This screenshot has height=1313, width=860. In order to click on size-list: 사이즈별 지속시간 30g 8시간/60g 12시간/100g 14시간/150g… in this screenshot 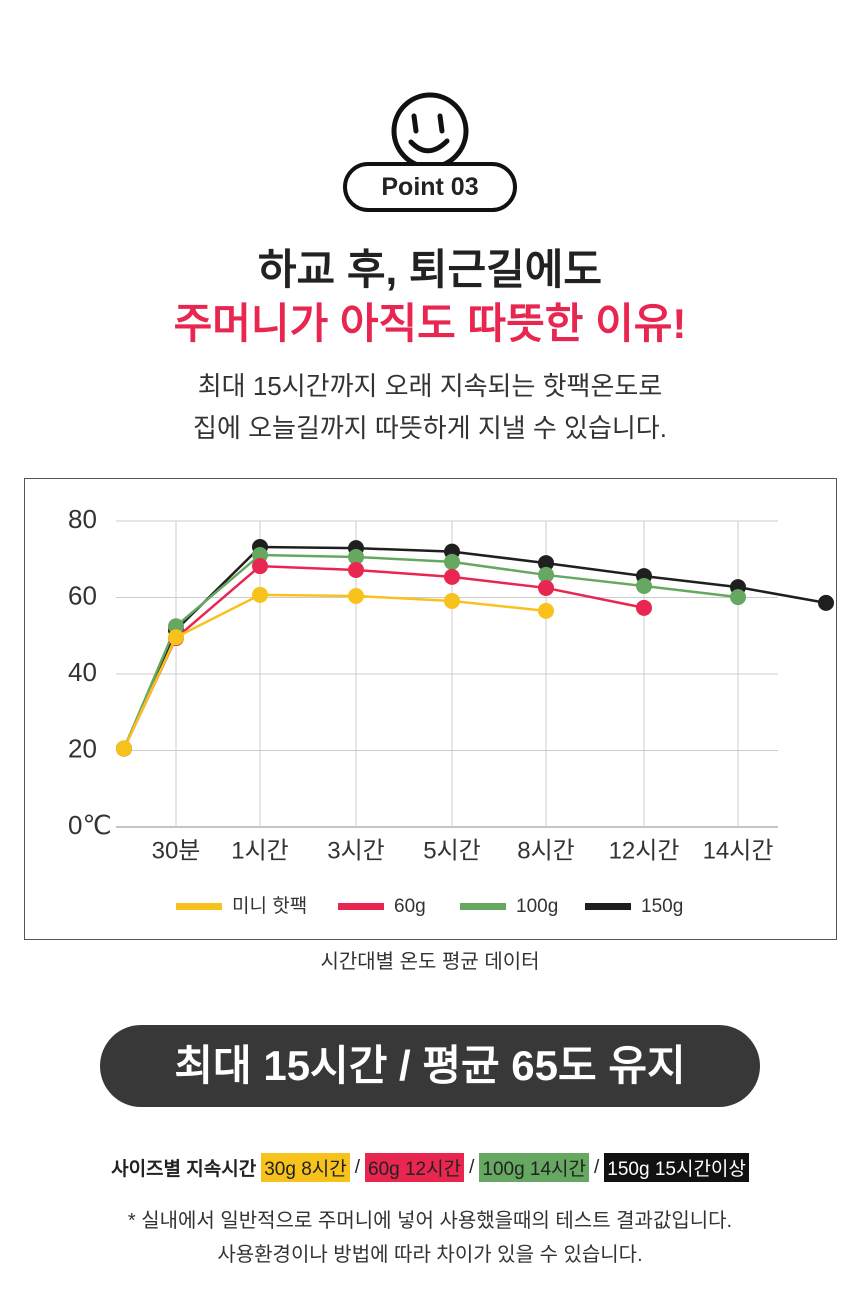, I will do `click(430, 1167)`.